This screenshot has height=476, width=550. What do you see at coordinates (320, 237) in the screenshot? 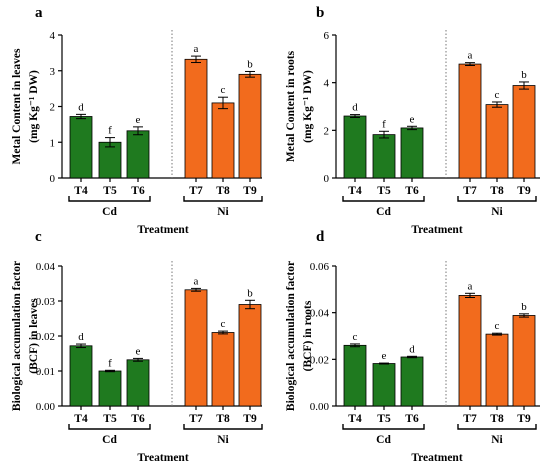
I see `panel-letter: d` at bounding box center [320, 237].